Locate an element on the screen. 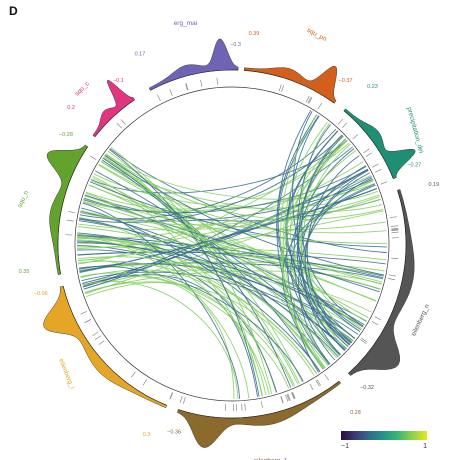 The image size is (460, 460). segment-eilenberg_n is located at coordinates (381, 282).